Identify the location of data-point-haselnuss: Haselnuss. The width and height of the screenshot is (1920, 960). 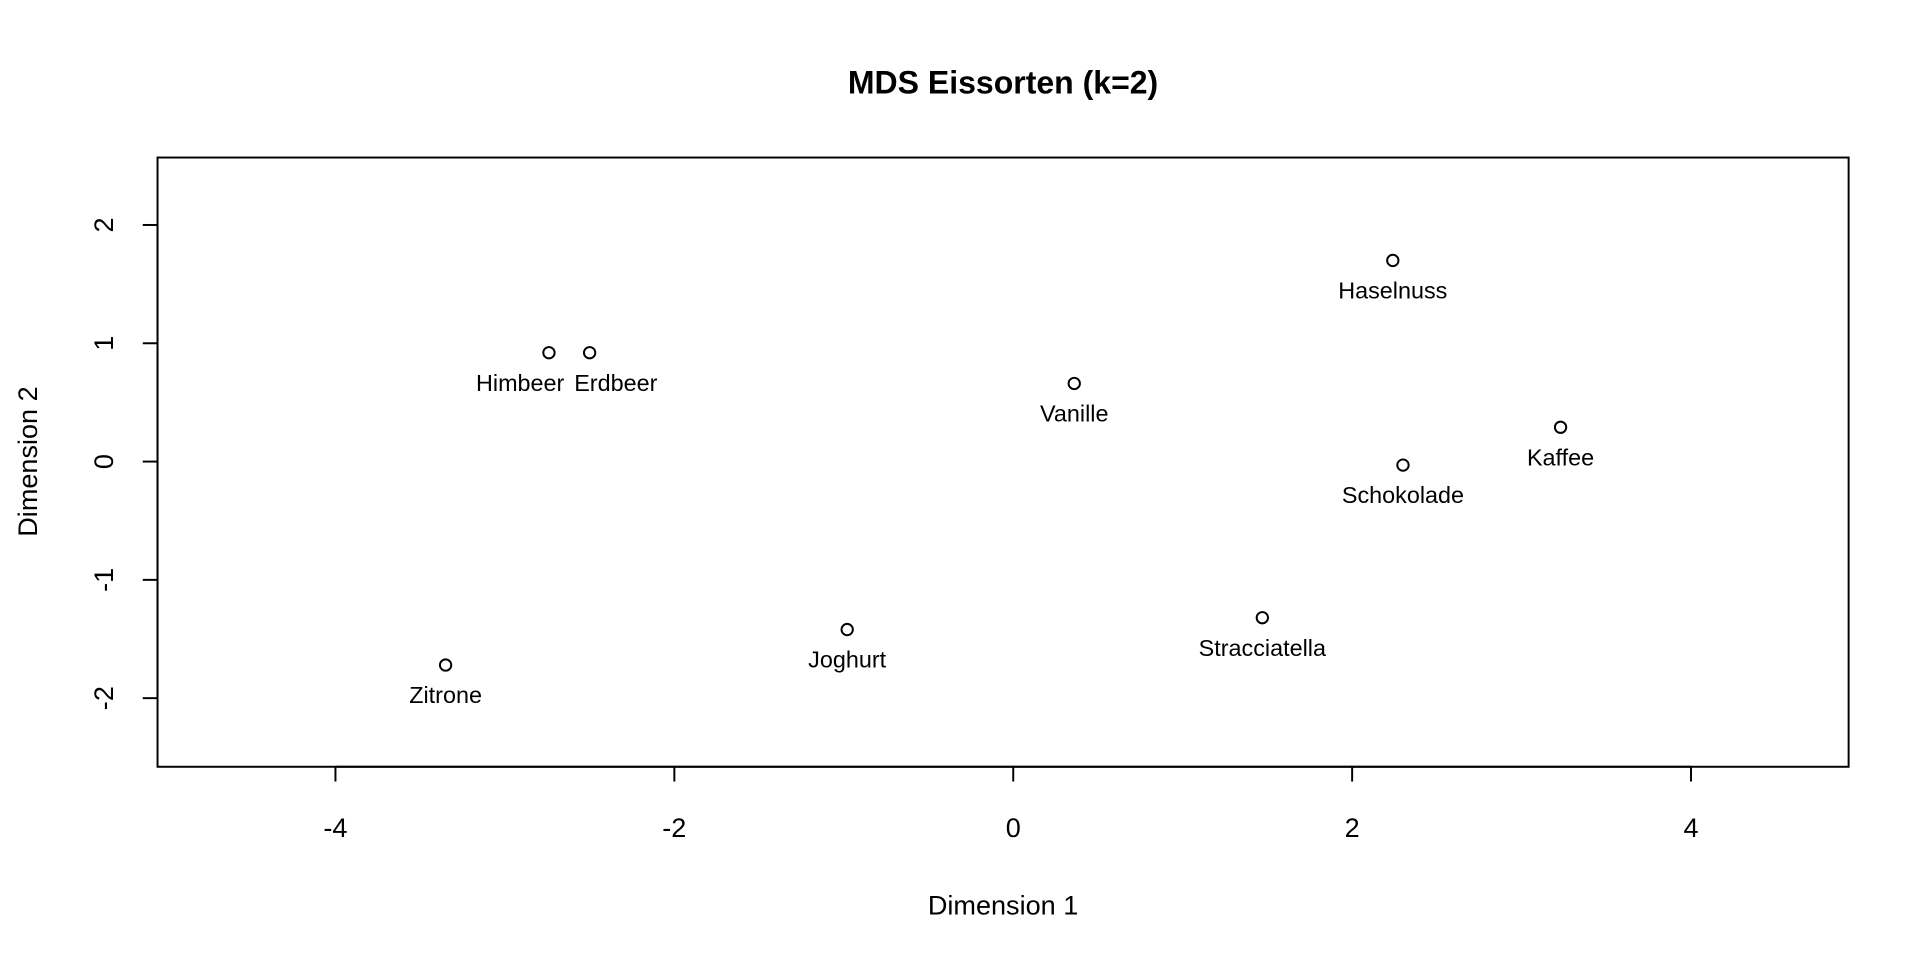
(1392, 278).